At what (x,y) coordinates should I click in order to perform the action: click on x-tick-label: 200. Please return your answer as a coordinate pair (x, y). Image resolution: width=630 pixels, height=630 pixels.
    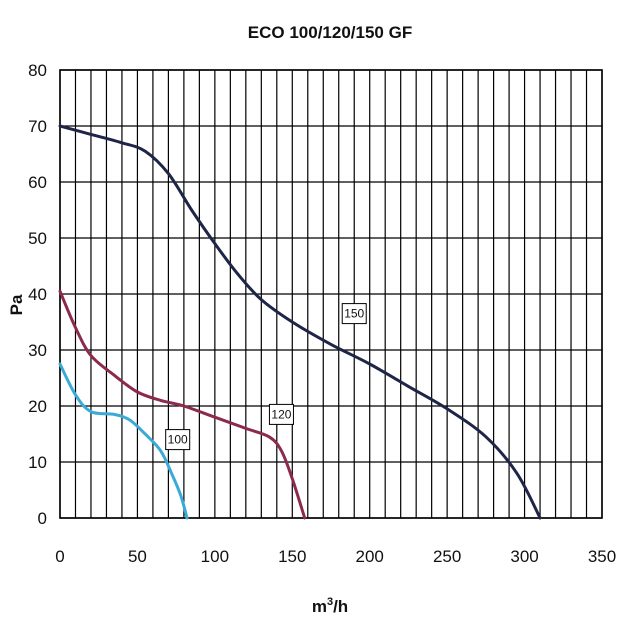
    Looking at the image, I should click on (370, 556).